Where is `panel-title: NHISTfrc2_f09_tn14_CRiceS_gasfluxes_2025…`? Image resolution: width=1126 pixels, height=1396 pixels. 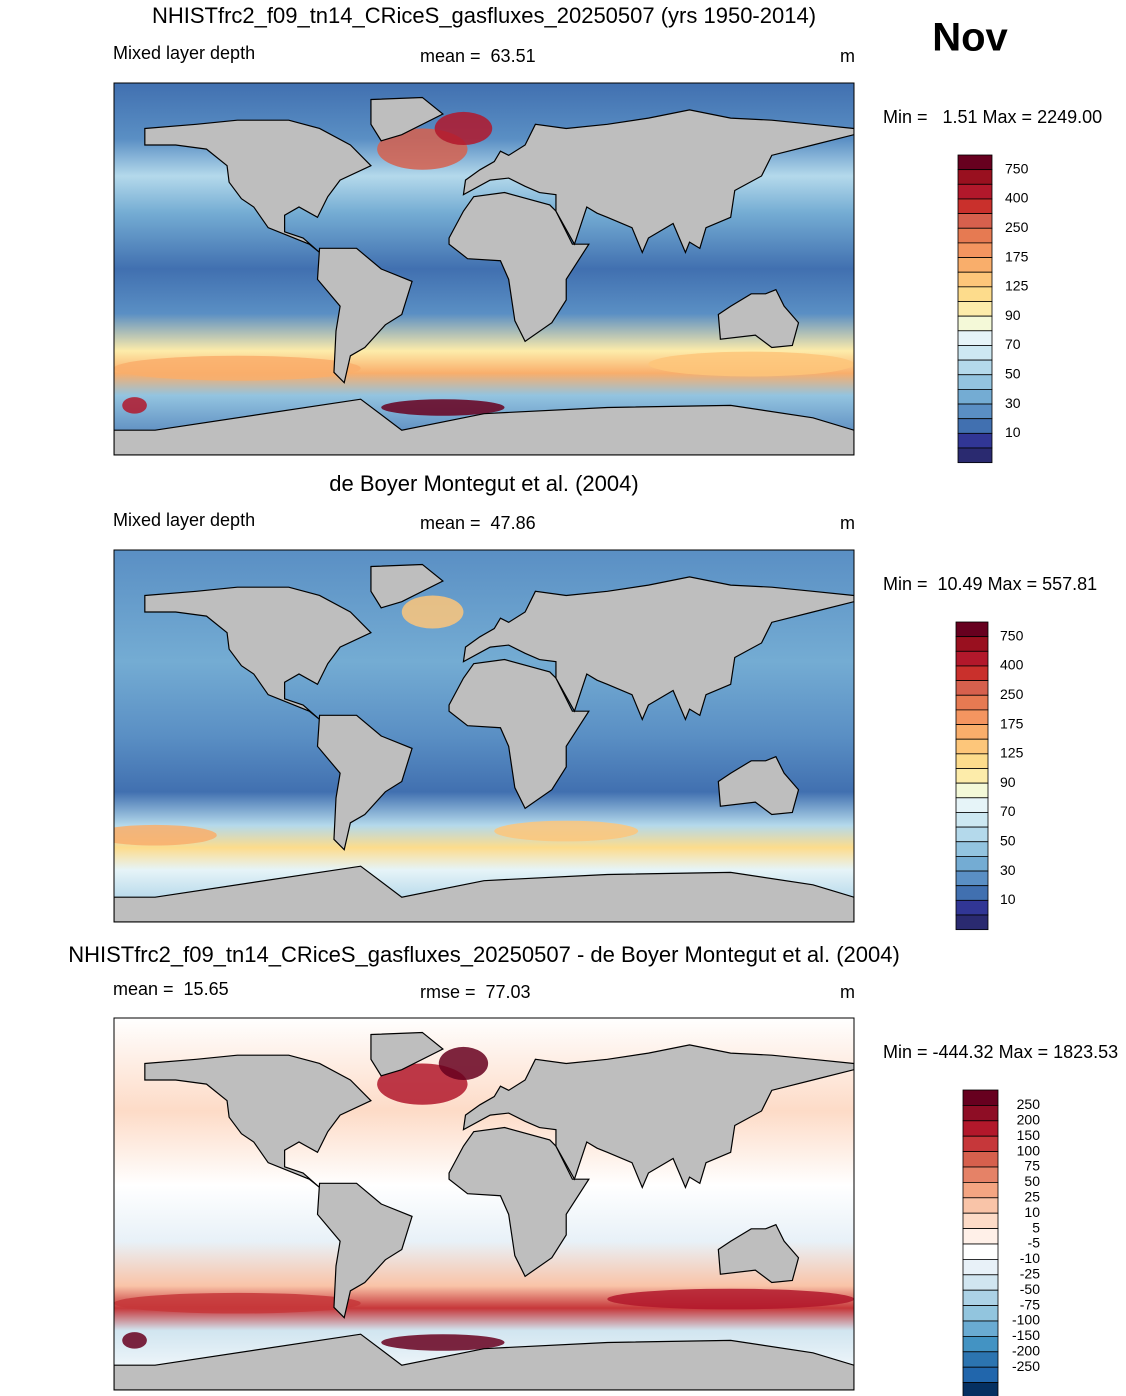
panel-title: NHISTfrc2_f09_tn14_CRiceS_gasfluxes_2025… is located at coordinates (484, 15).